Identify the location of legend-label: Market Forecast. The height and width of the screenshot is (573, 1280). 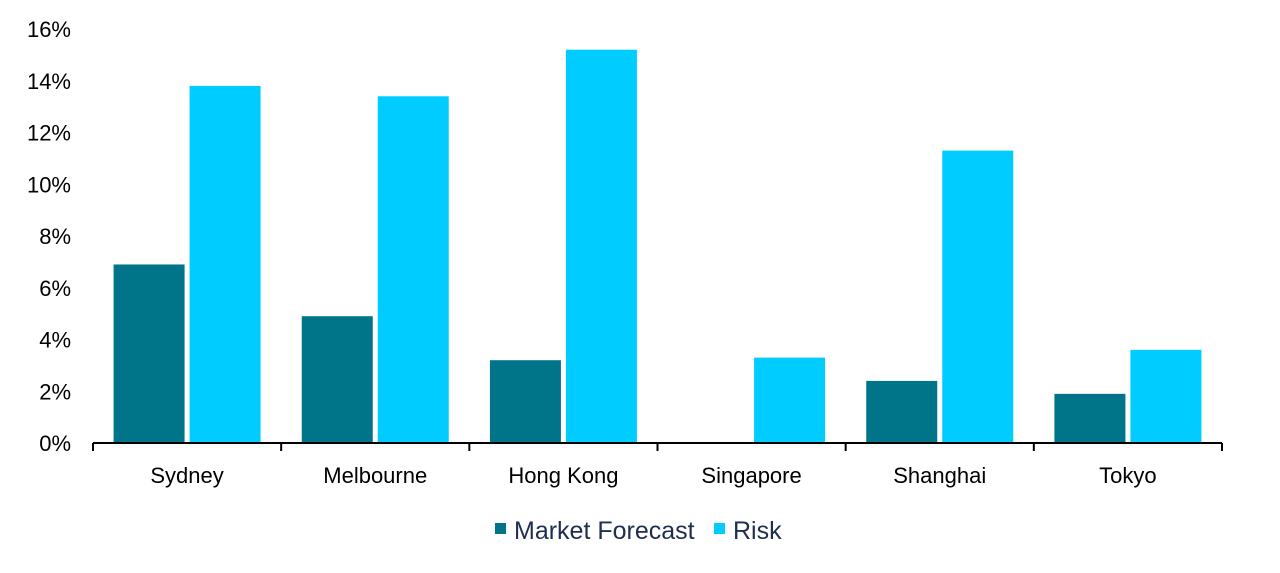
(604, 531).